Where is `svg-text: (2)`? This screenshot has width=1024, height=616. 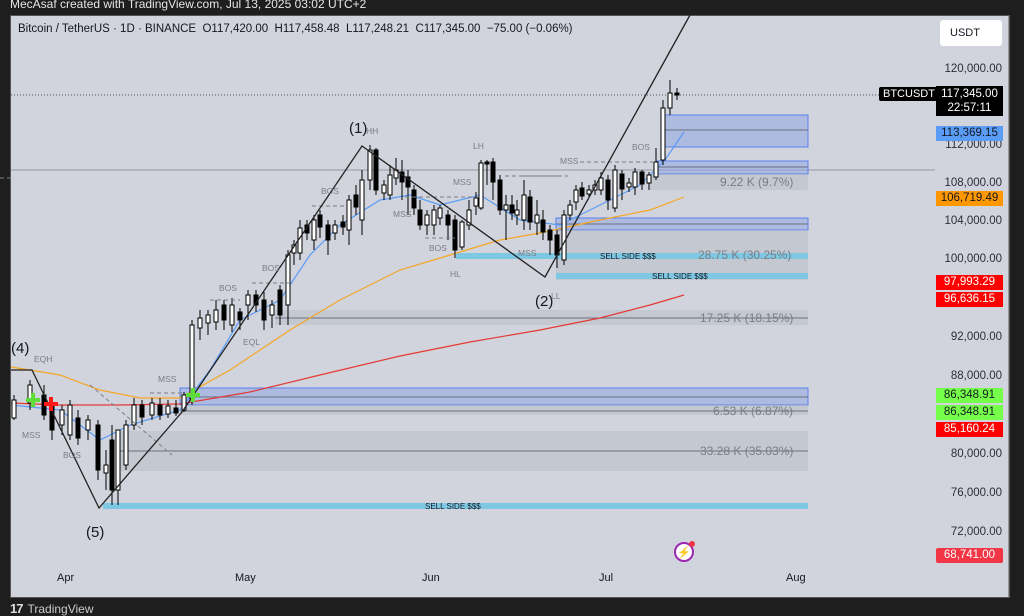
svg-text: (2) is located at coordinates (544, 301).